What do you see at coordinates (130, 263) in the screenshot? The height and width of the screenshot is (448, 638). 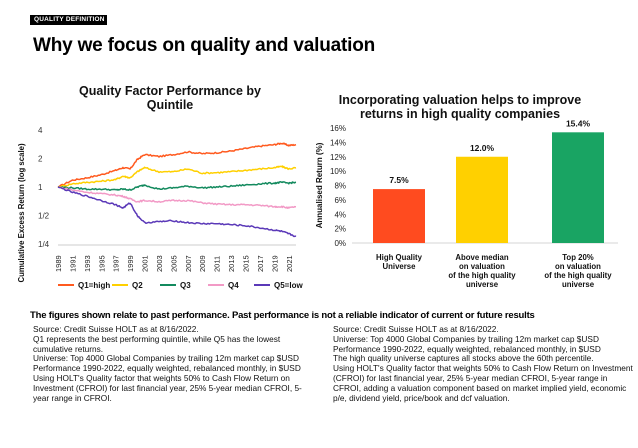 I see `x-tick-label: 1999` at bounding box center [130, 263].